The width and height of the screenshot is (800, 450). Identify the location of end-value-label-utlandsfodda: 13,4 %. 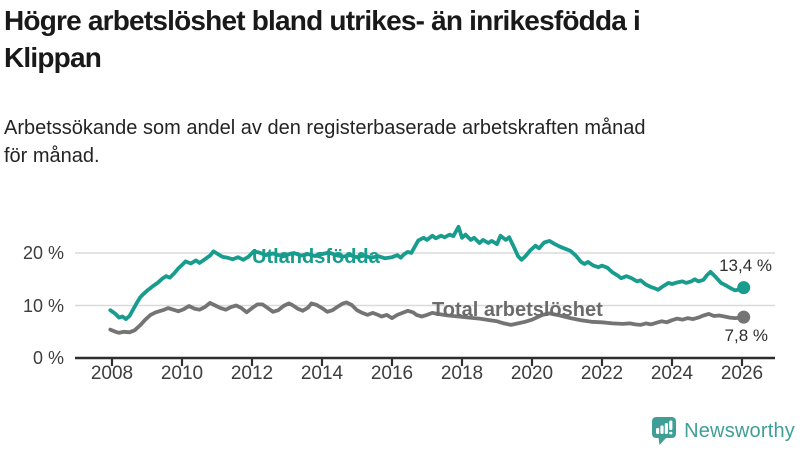
(745, 265).